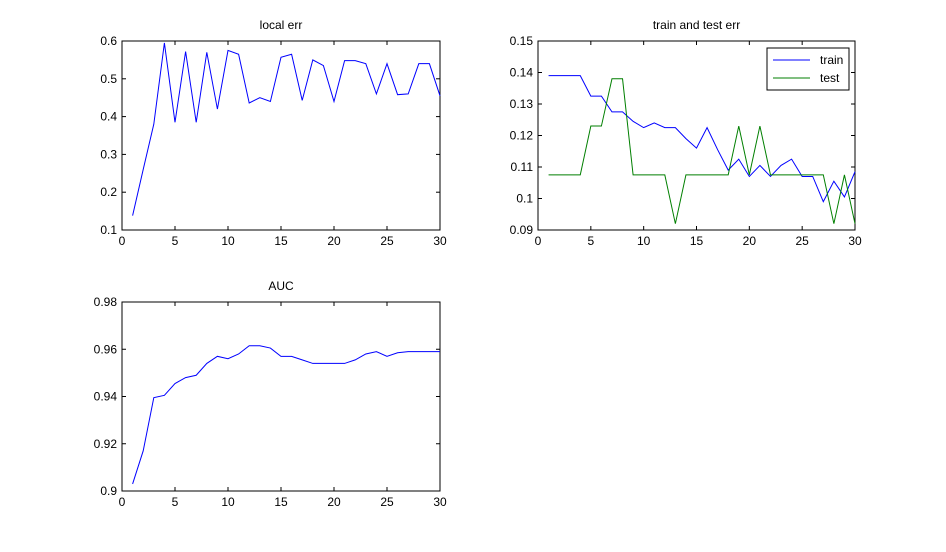 The height and width of the screenshot is (552, 946). What do you see at coordinates (281, 286) in the screenshot?
I see `chart-title: AUC` at bounding box center [281, 286].